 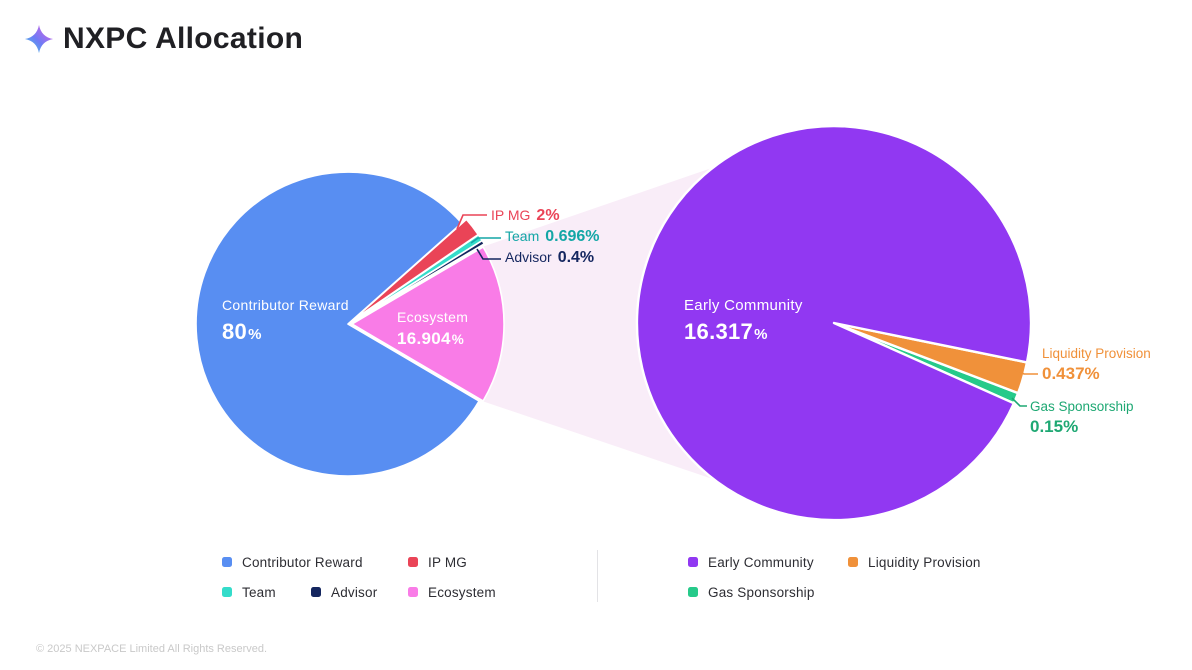 What do you see at coordinates (1082, 417) in the screenshot?
I see `gas-callout-label: Gas Sponsorship 0.15%` at bounding box center [1082, 417].